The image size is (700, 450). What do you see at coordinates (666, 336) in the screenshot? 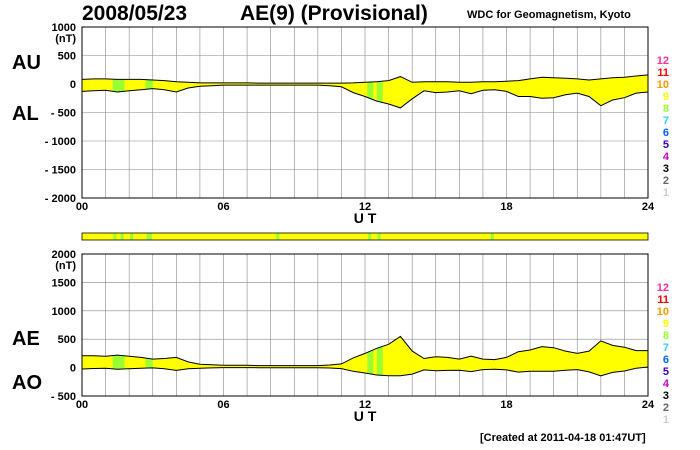
I see `panel2-legend-level: 8` at bounding box center [666, 336].